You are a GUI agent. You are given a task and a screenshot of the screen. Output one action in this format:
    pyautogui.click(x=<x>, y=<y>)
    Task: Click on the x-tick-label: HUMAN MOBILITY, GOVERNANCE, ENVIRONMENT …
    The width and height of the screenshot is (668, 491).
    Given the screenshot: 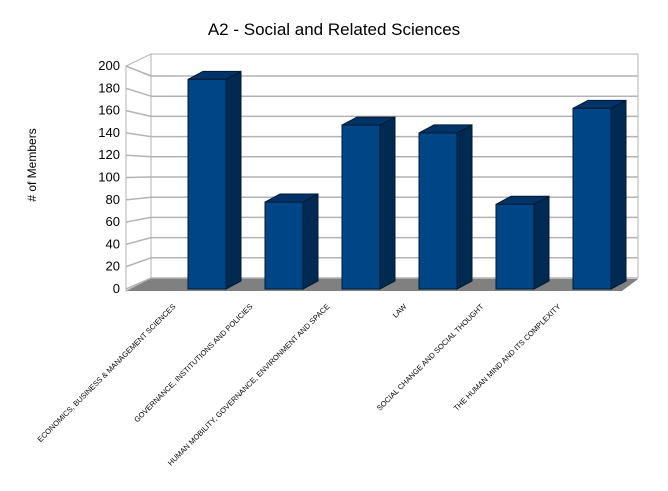 What is the action you would take?
    pyautogui.click(x=248, y=384)
    